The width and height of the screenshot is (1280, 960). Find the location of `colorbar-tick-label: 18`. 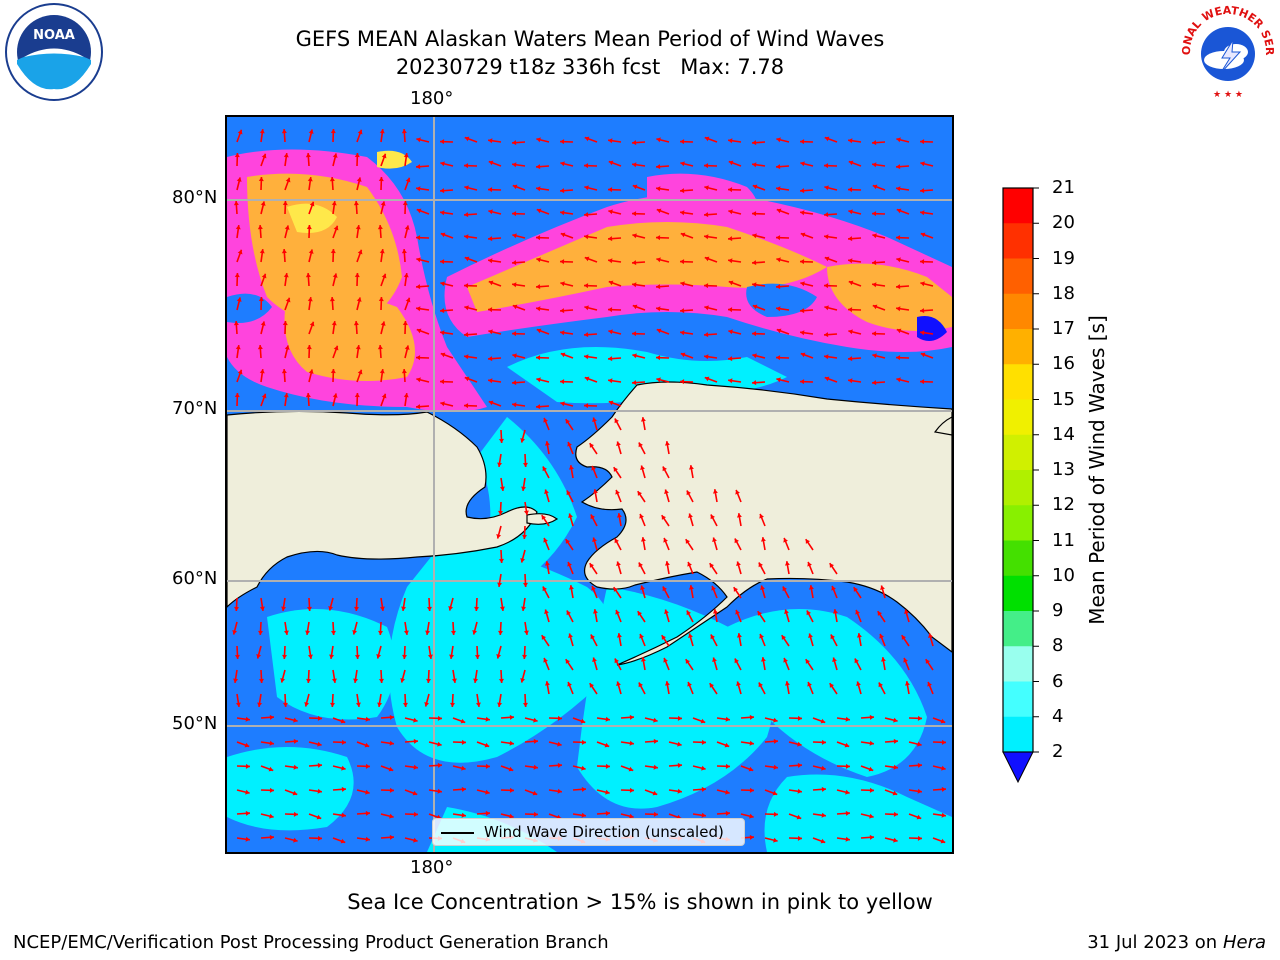

colorbar-tick-label: 18 is located at coordinates (1063, 293).